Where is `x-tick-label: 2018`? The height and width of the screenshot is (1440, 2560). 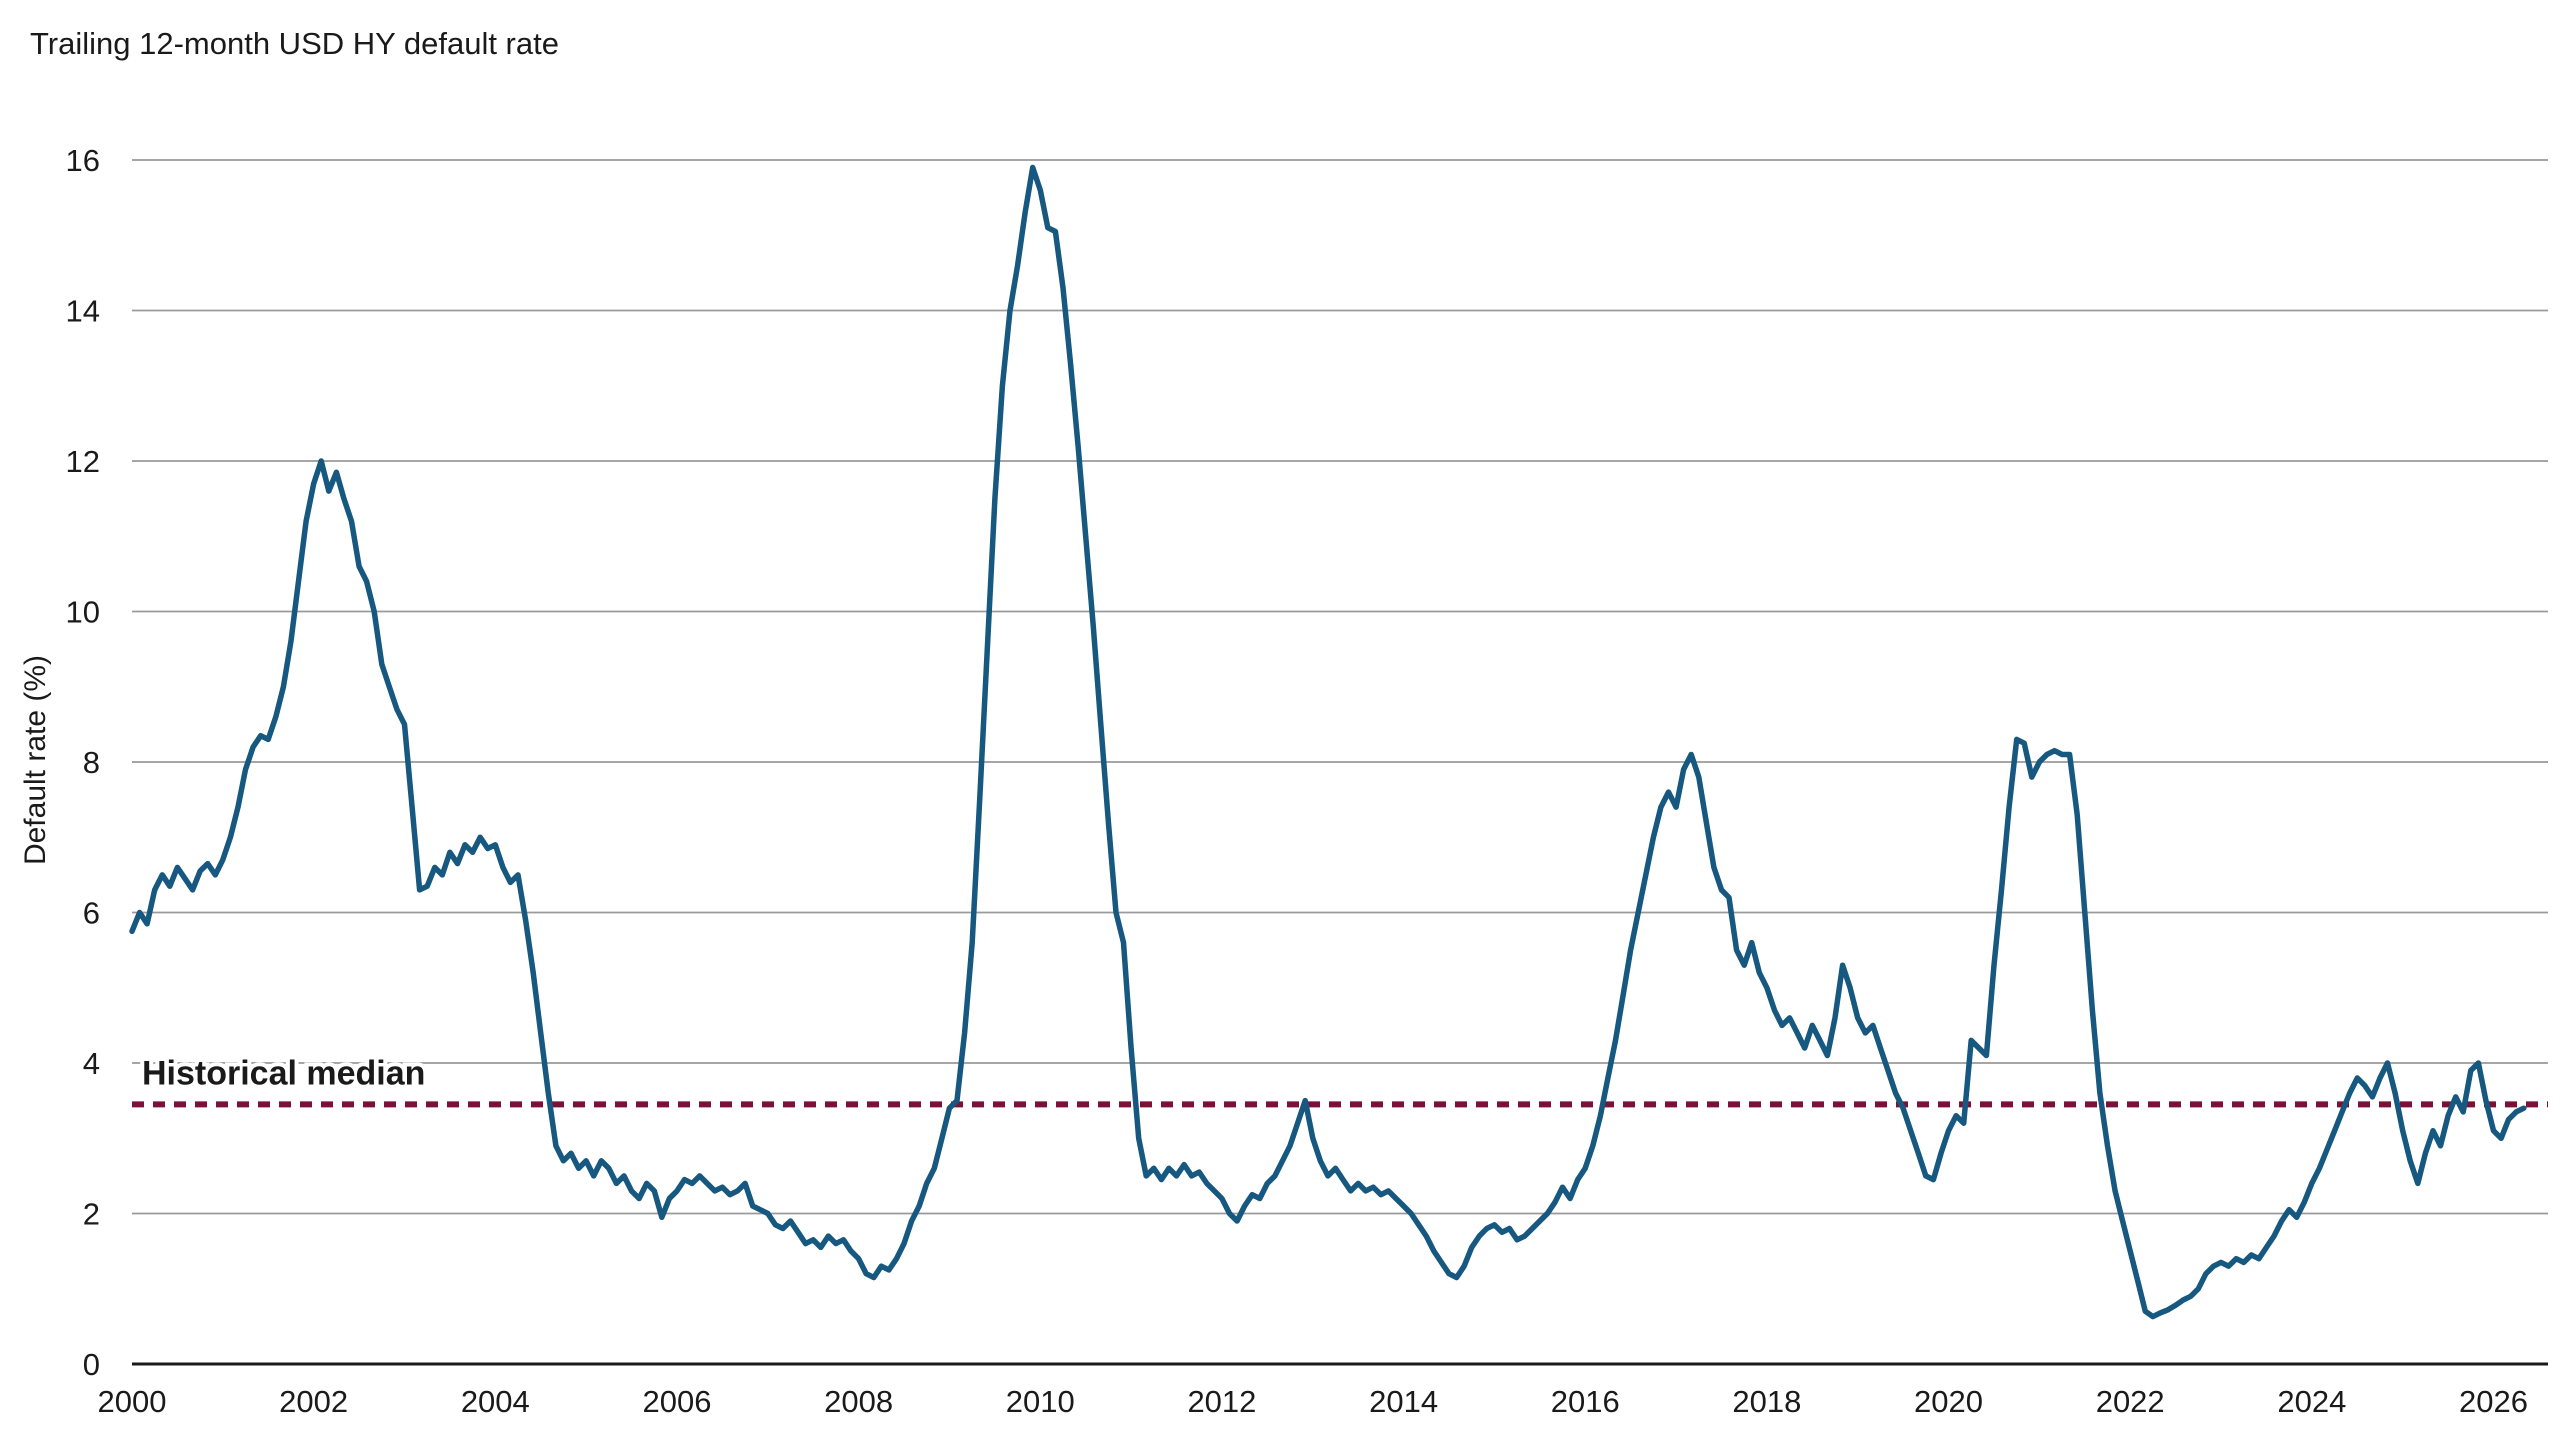 x-tick-label: 2018 is located at coordinates (1766, 1401).